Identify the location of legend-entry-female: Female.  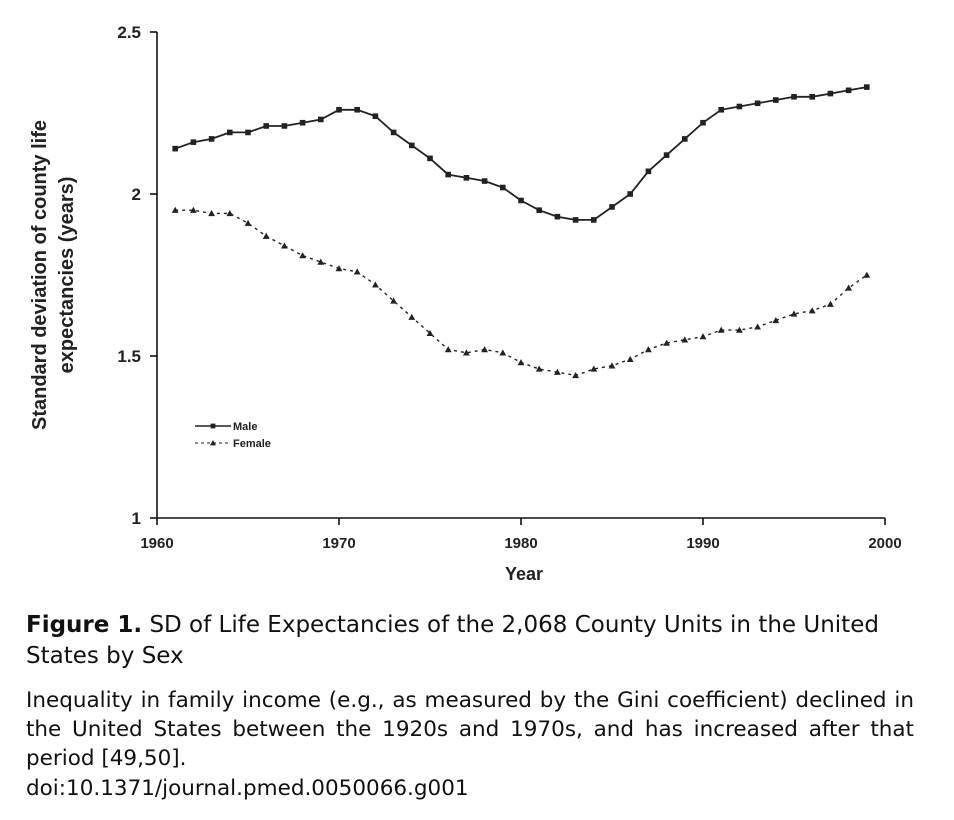
(233, 444).